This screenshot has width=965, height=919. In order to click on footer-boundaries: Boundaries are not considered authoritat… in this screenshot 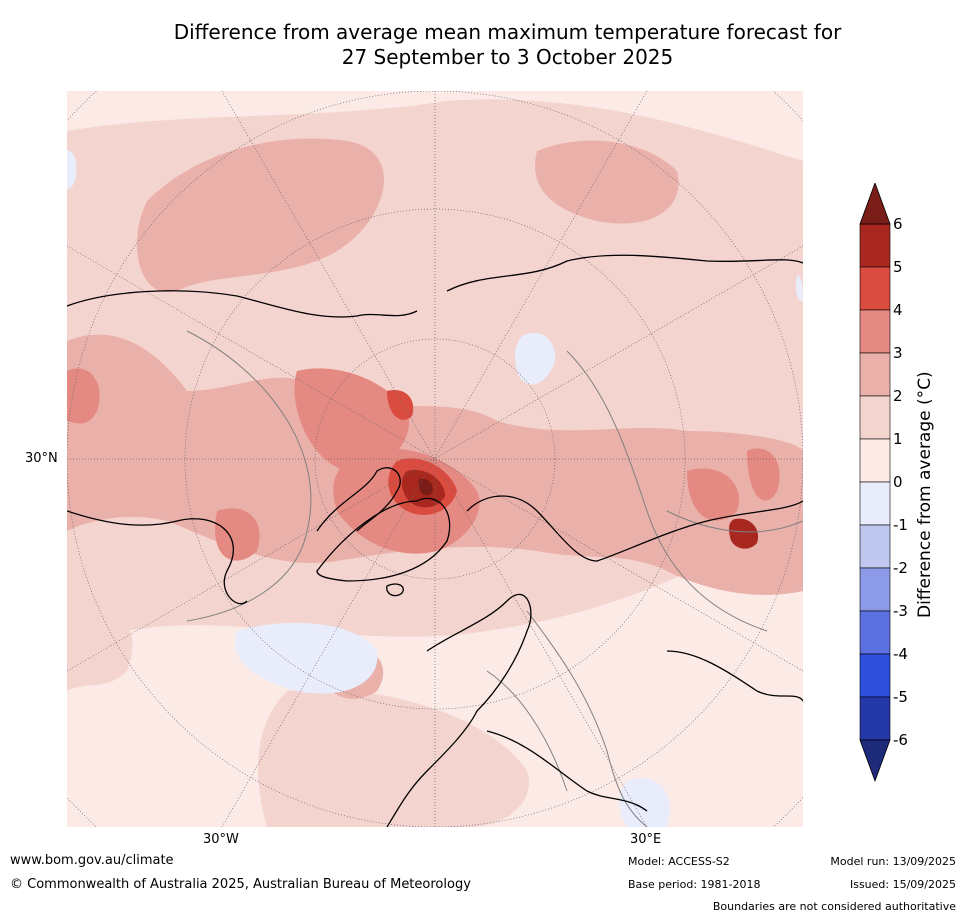, I will do `click(834, 906)`.